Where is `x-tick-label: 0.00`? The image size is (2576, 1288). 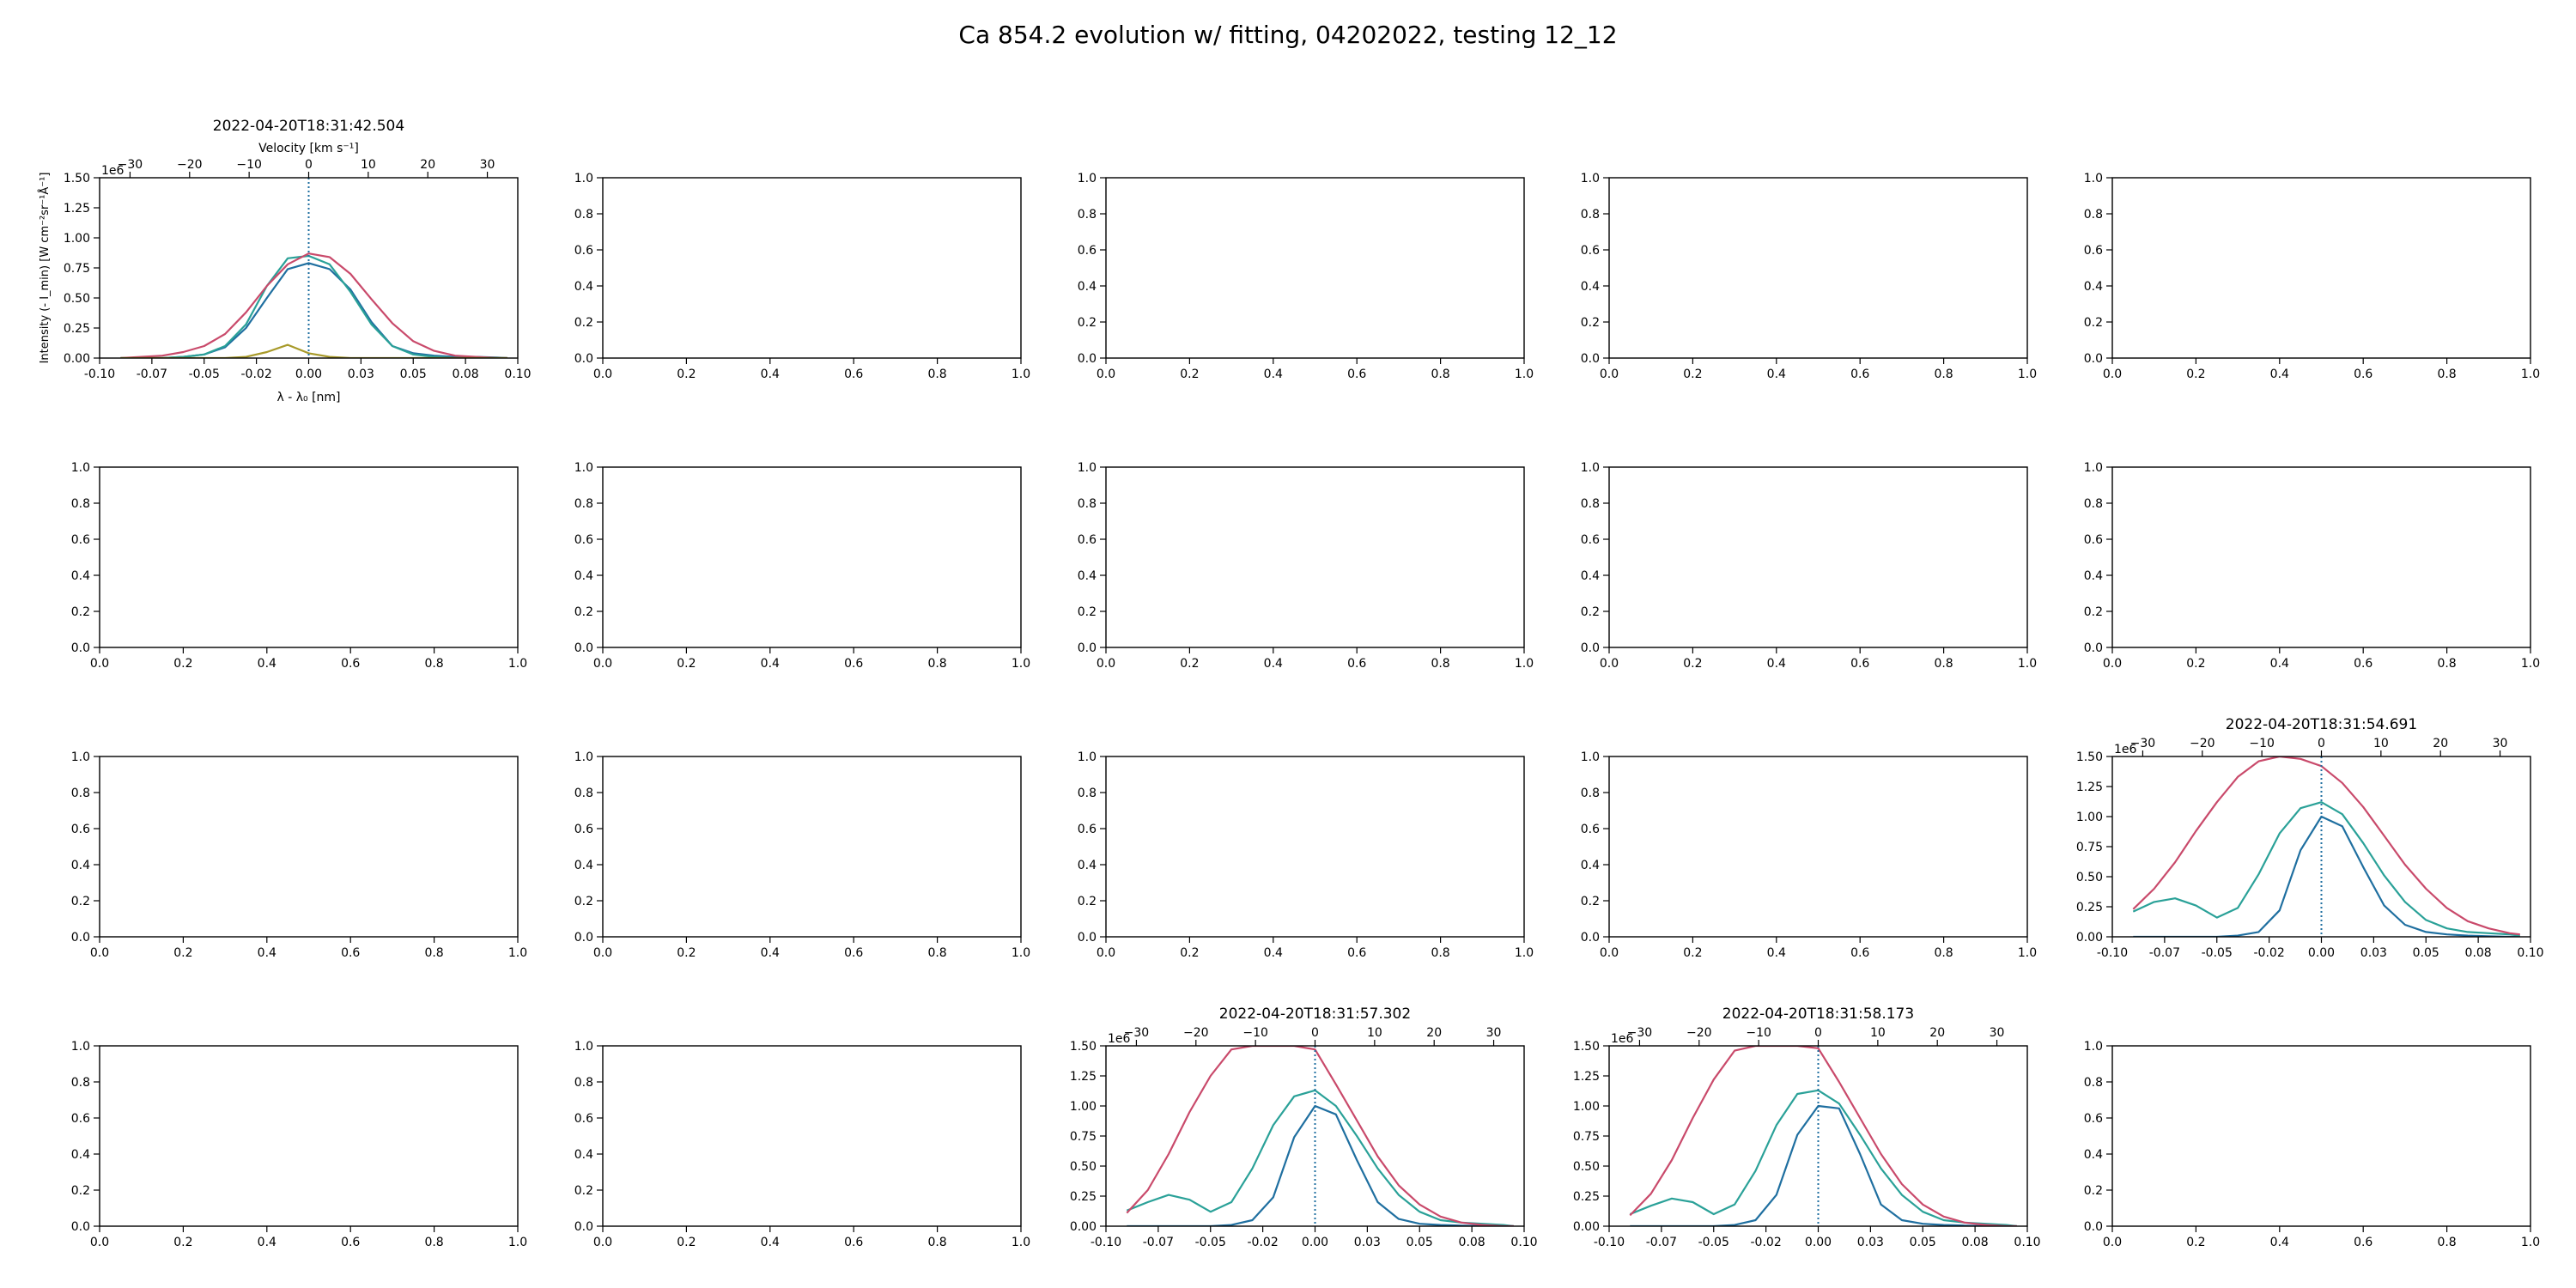
x-tick-label: 0.00 is located at coordinates (308, 375).